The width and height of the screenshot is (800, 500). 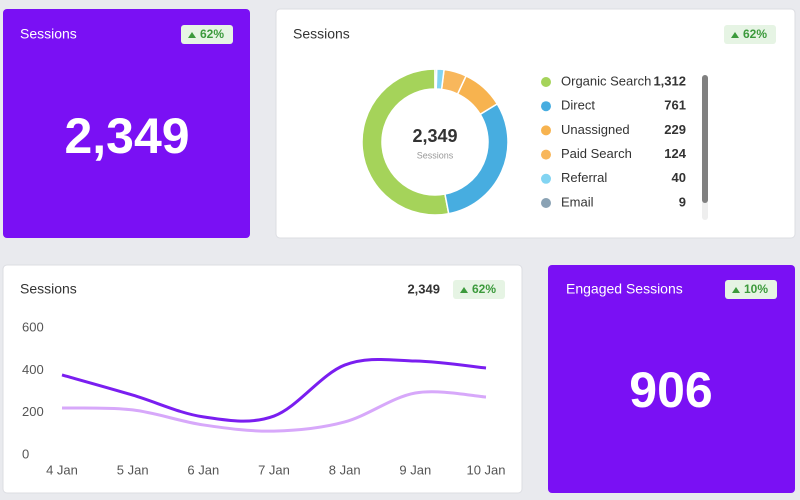 What do you see at coordinates (595, 129) in the screenshot?
I see `legend-label: Unassigned` at bounding box center [595, 129].